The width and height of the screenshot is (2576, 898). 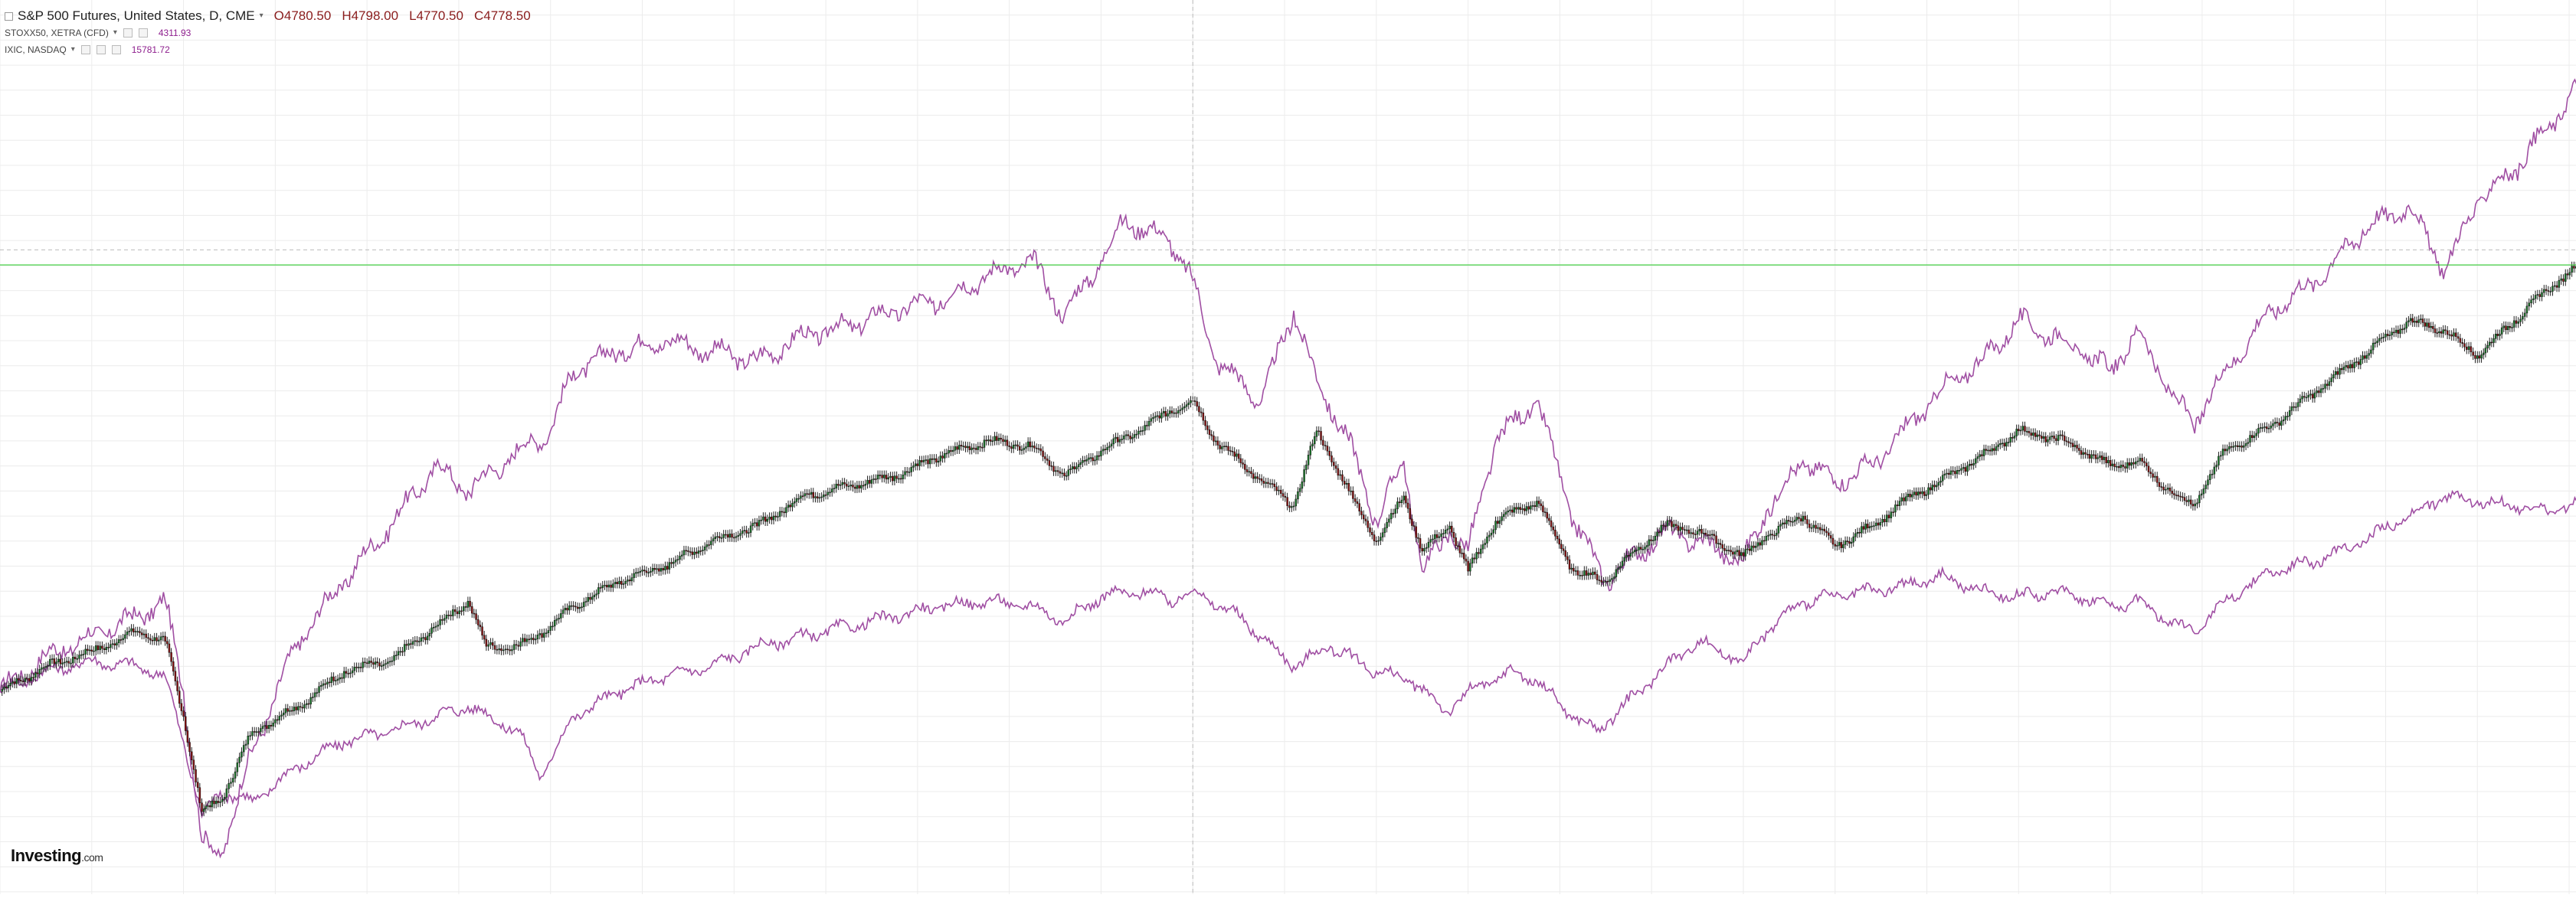 What do you see at coordinates (9, 16) in the screenshot?
I see `collapse-icon` at bounding box center [9, 16].